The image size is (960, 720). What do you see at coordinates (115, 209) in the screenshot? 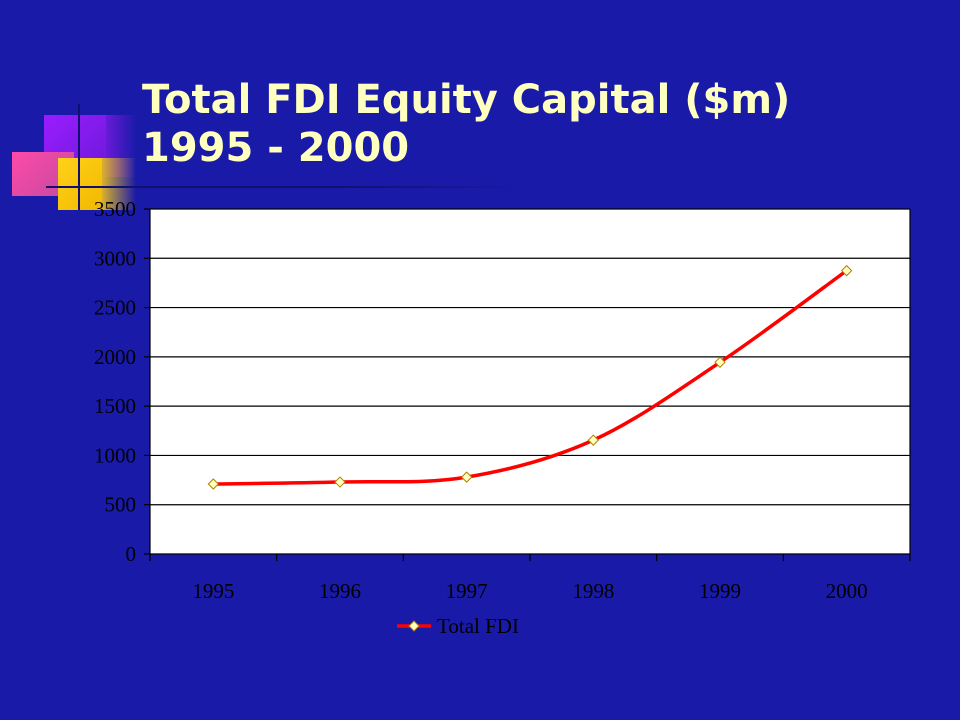
I see `y-tick-label: 3500` at bounding box center [115, 209].